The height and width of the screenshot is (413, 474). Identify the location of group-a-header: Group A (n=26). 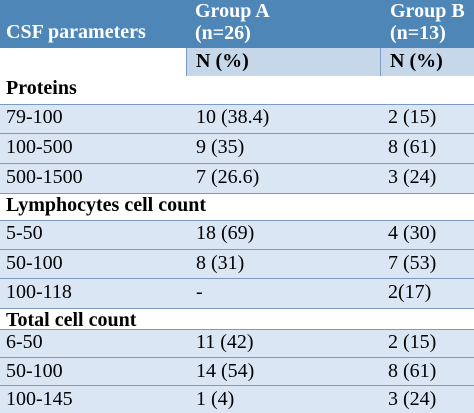
(232, 22).